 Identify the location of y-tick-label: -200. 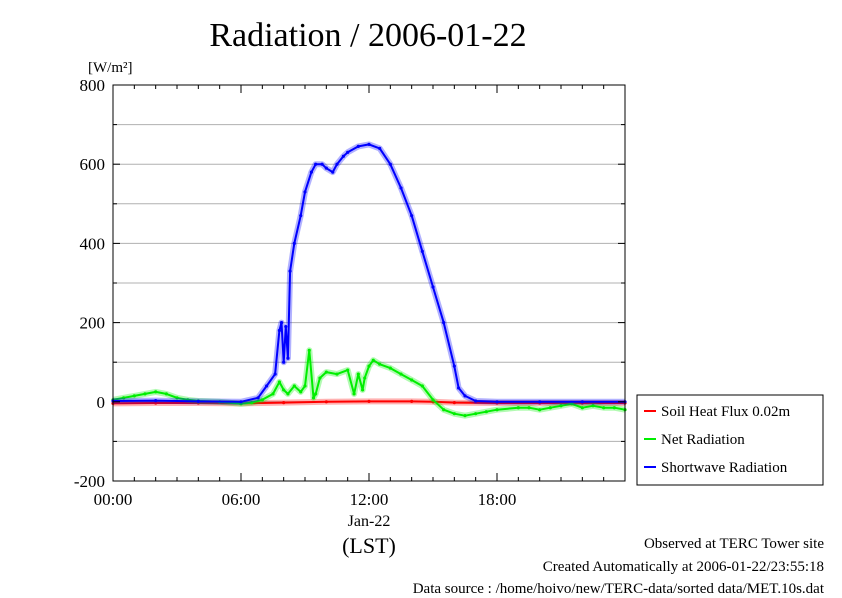
(89, 481).